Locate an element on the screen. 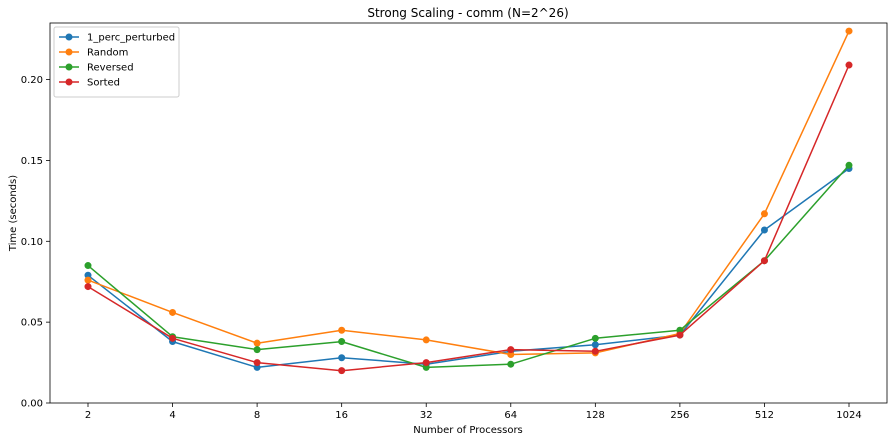  x-tick-label: 512 is located at coordinates (764, 415).